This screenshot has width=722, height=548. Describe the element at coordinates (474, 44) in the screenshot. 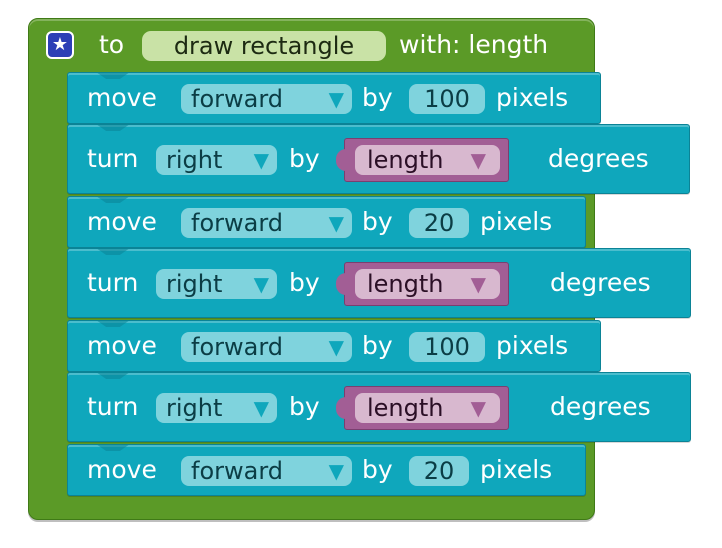

I see `procedure-params-label: with: length` at that location.